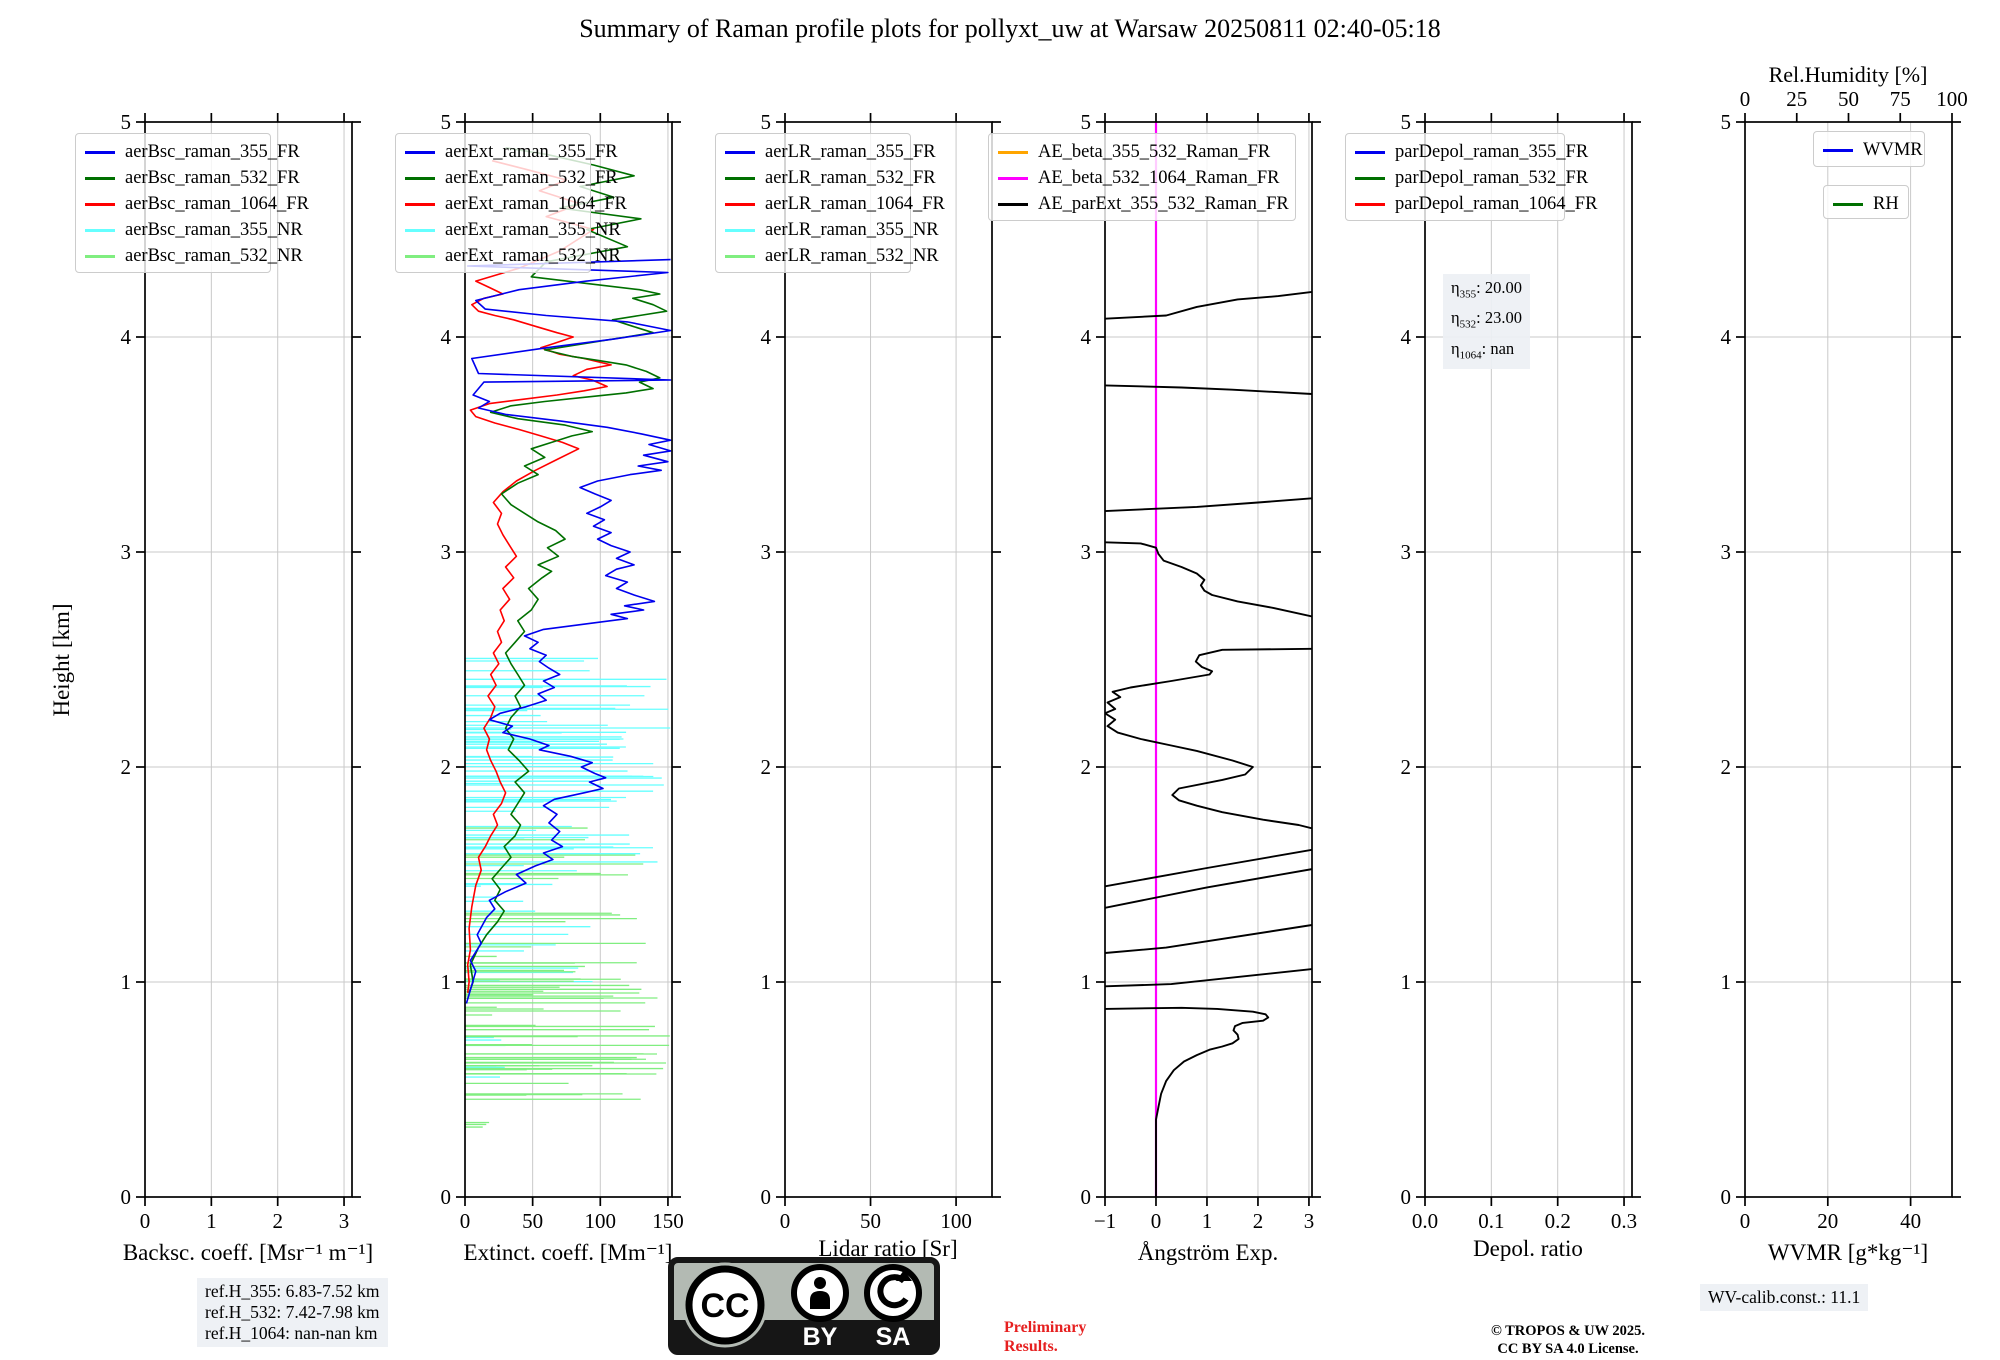  What do you see at coordinates (532, 1221) in the screenshot?
I see `x-tick-label: 50` at bounding box center [532, 1221].